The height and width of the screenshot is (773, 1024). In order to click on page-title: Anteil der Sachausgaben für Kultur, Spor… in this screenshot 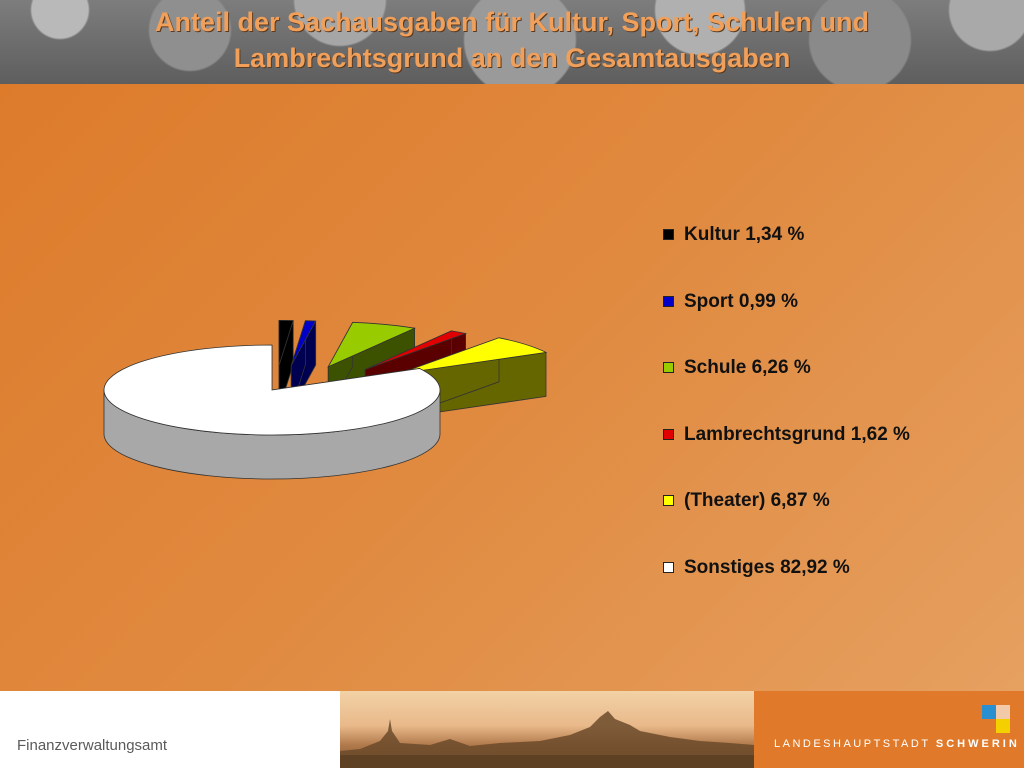, I will do `click(512, 40)`.